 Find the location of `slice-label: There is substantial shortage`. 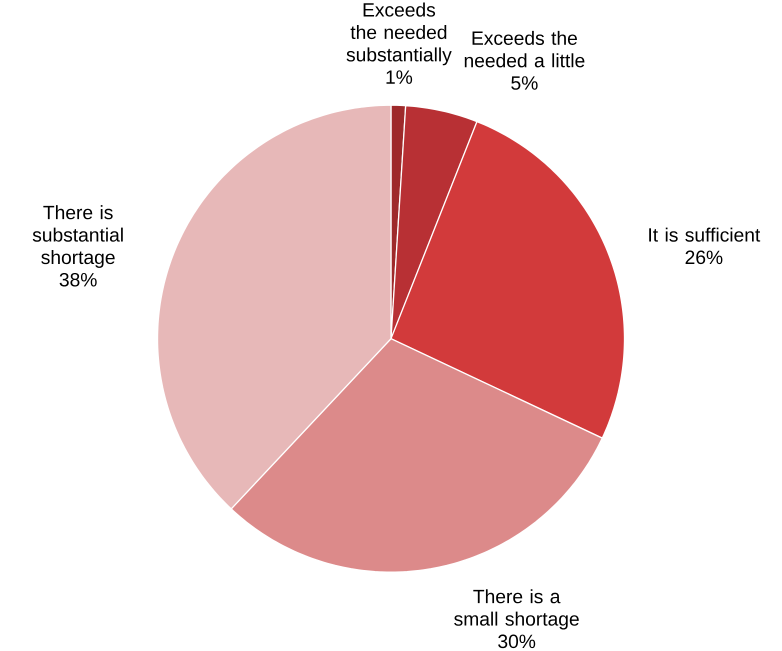

slice-label: There is substantial shortage is located at coordinates (77, 236).